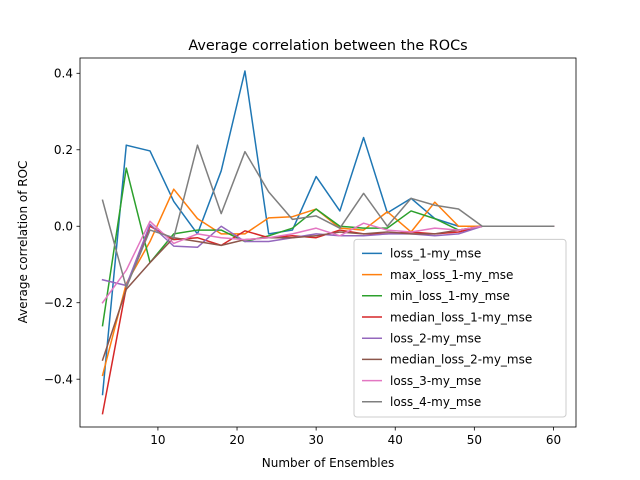  Describe the element at coordinates (435, 402) in the screenshot. I see `legend-label-8: loss_4-my_mse` at that location.